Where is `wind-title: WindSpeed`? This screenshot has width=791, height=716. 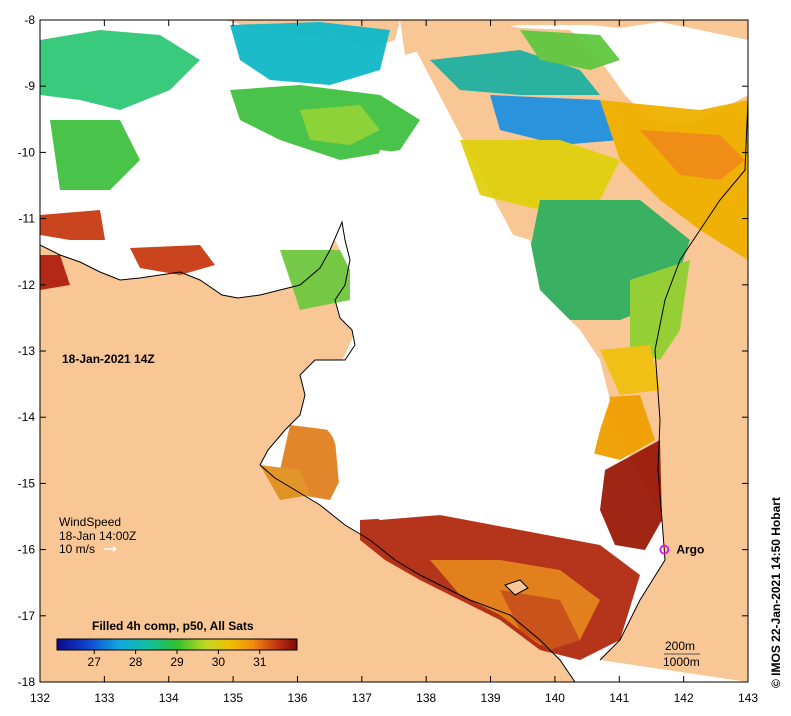 wind-title: WindSpeed is located at coordinates (90, 522).